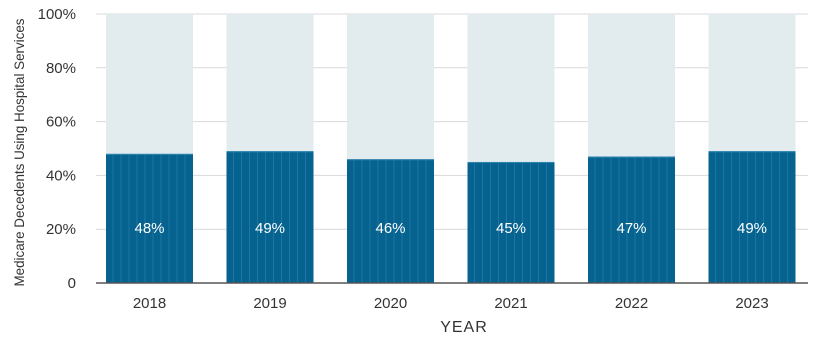  What do you see at coordinates (61, 229) in the screenshot?
I see `y-tick-label: 20%` at bounding box center [61, 229].